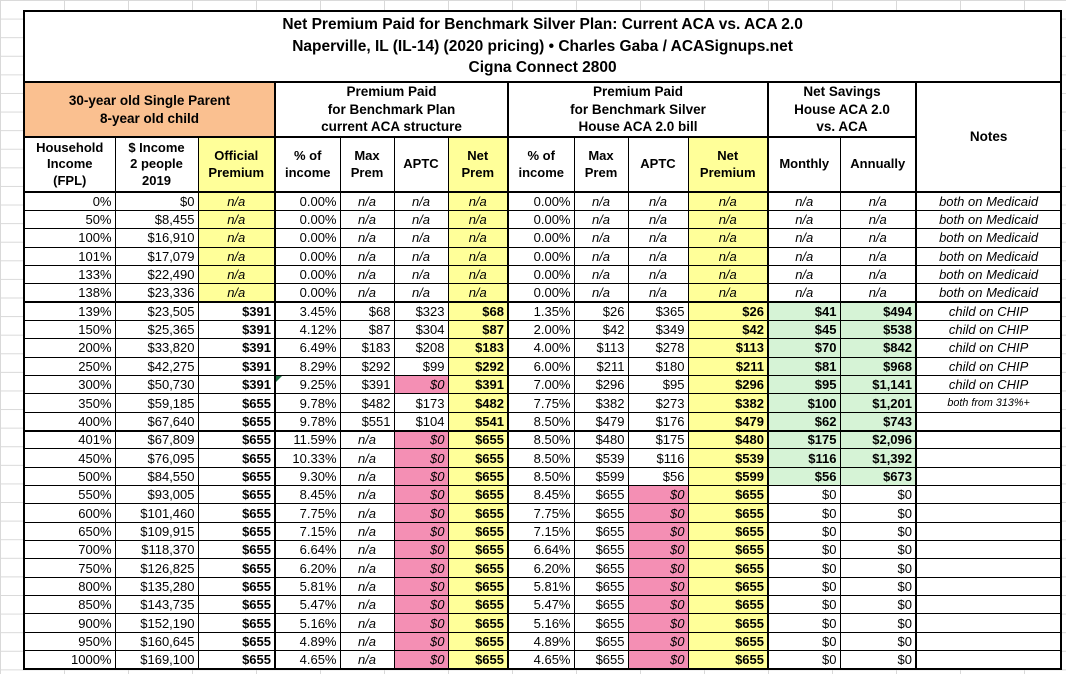 This screenshot has width=1066, height=674. I want to click on cell-monthly: $0, so click(804, 531).